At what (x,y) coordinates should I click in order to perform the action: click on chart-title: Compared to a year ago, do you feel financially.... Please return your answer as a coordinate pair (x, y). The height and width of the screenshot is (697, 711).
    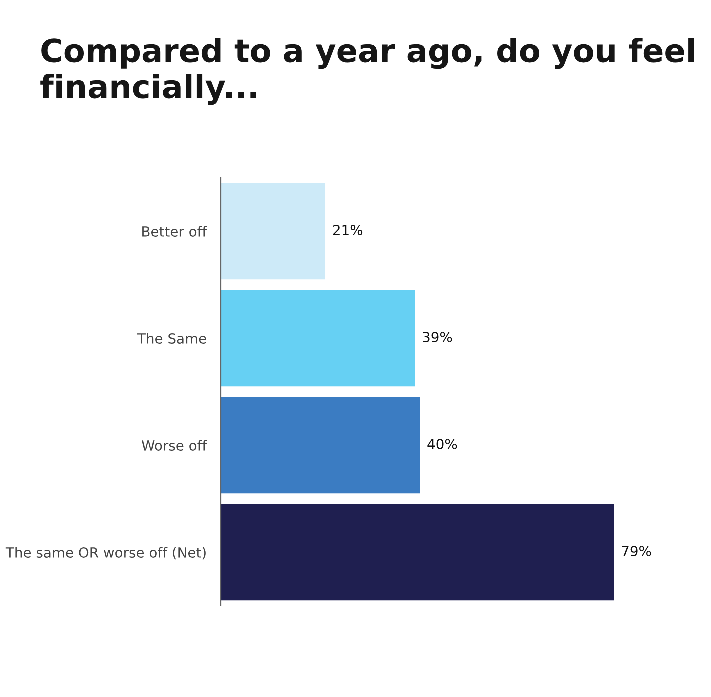
    Looking at the image, I should click on (367, 72).